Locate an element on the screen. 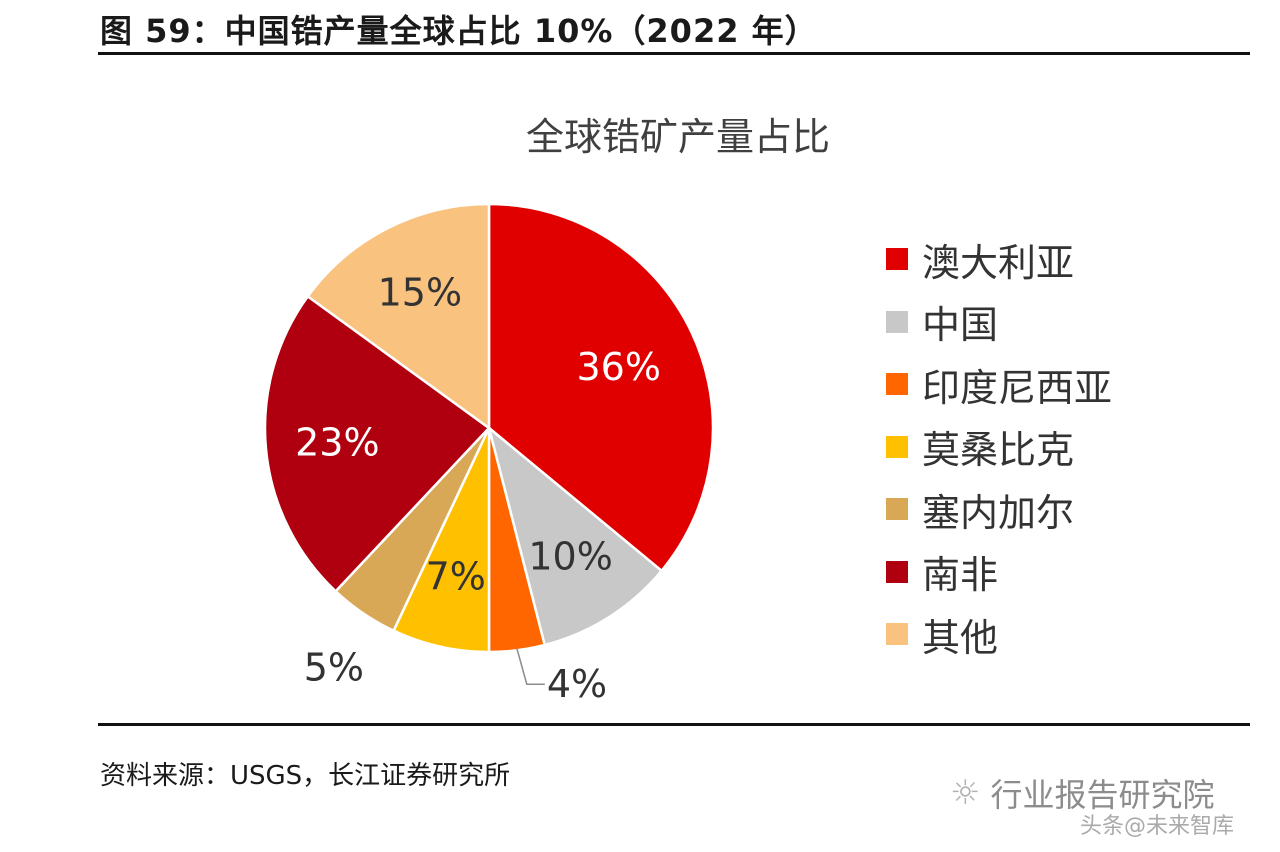 This screenshot has width=1280, height=852. legend-item-6: 其他 is located at coordinates (999, 634).